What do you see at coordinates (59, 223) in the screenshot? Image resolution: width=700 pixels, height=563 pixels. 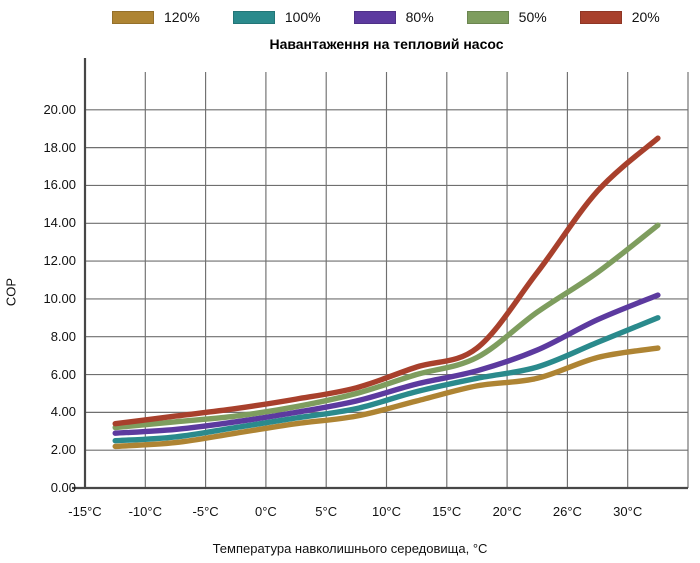 I see `y-tick-label: 14.00` at bounding box center [59, 223].